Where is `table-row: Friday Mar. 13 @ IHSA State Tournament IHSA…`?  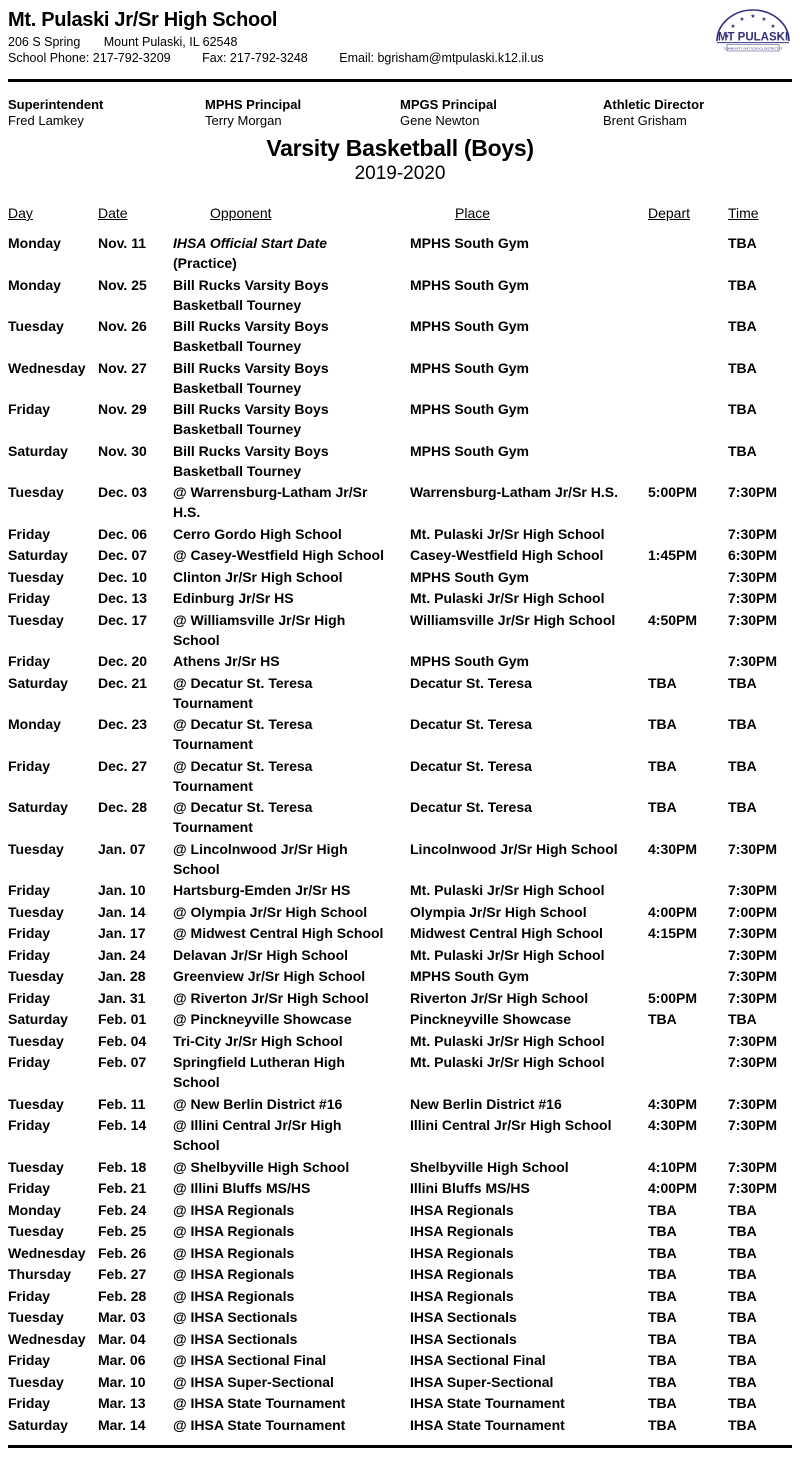 table-row: Friday Mar. 13 @ IHSA State Tournament IHSA… is located at coordinates (400, 1404).